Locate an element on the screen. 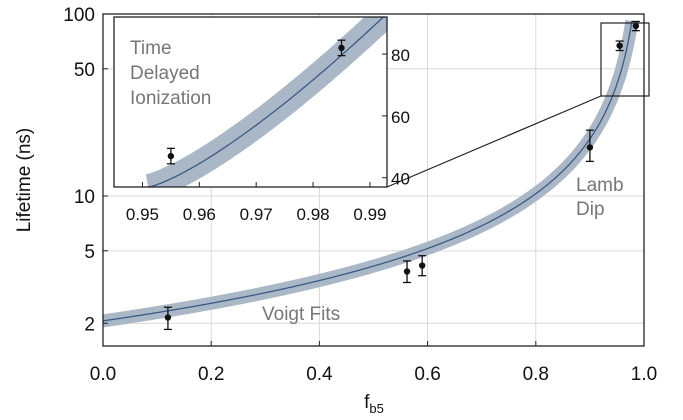  inset-annotation-line-3: Ionization is located at coordinates (170, 98).